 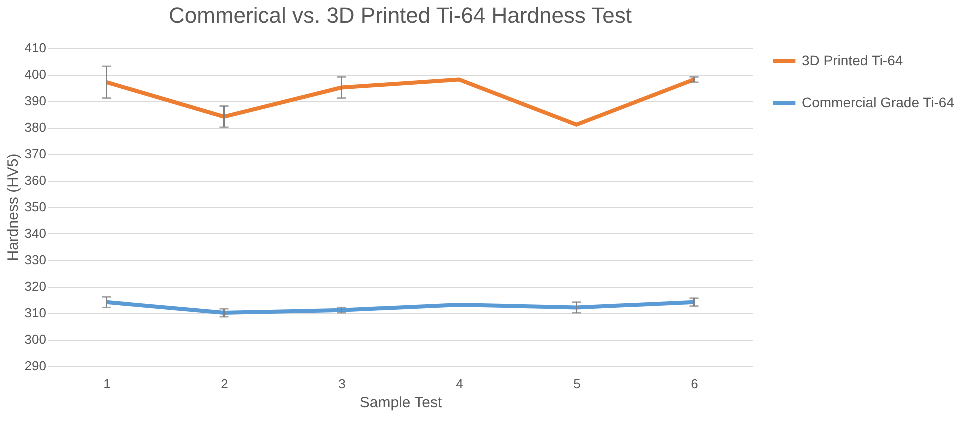 I want to click on y-tick-label: 400, so click(x=35, y=74).